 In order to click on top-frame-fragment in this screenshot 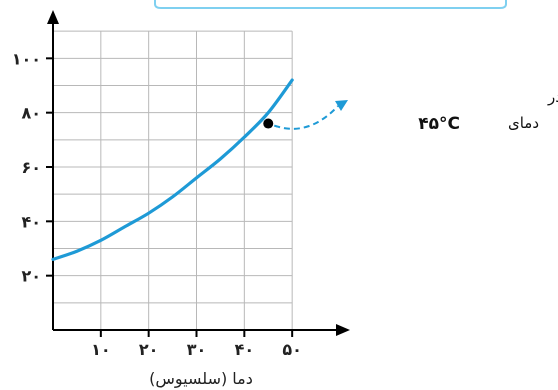, I will do `click(330, 4)`.